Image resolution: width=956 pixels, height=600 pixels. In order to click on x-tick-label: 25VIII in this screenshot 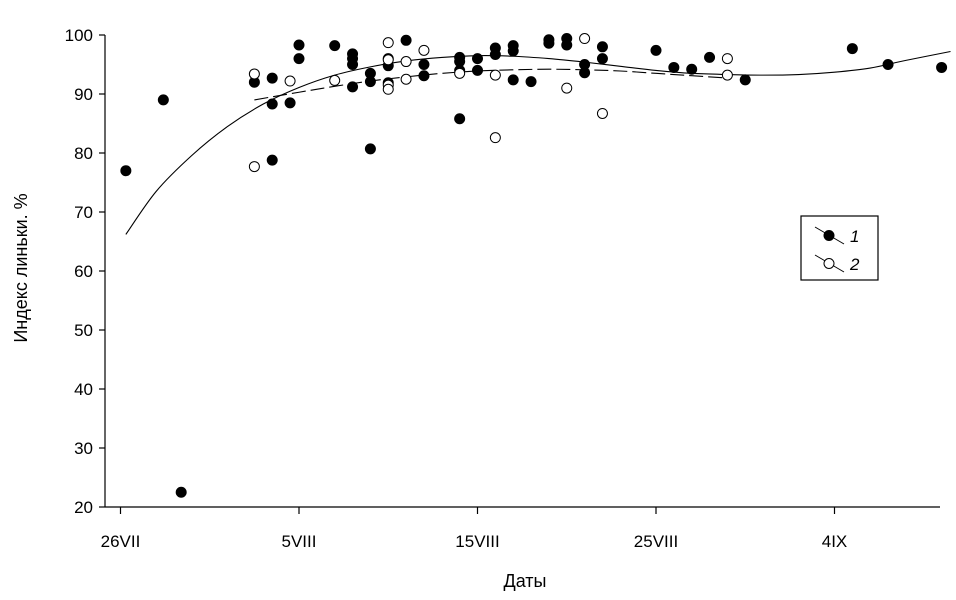, I will do `click(656, 541)`.